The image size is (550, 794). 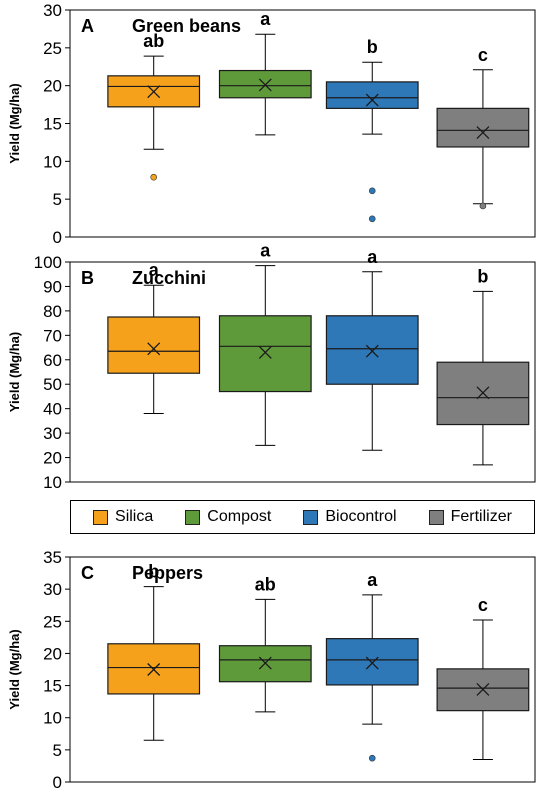 I want to click on box-silica: b, so click(x=154, y=651).